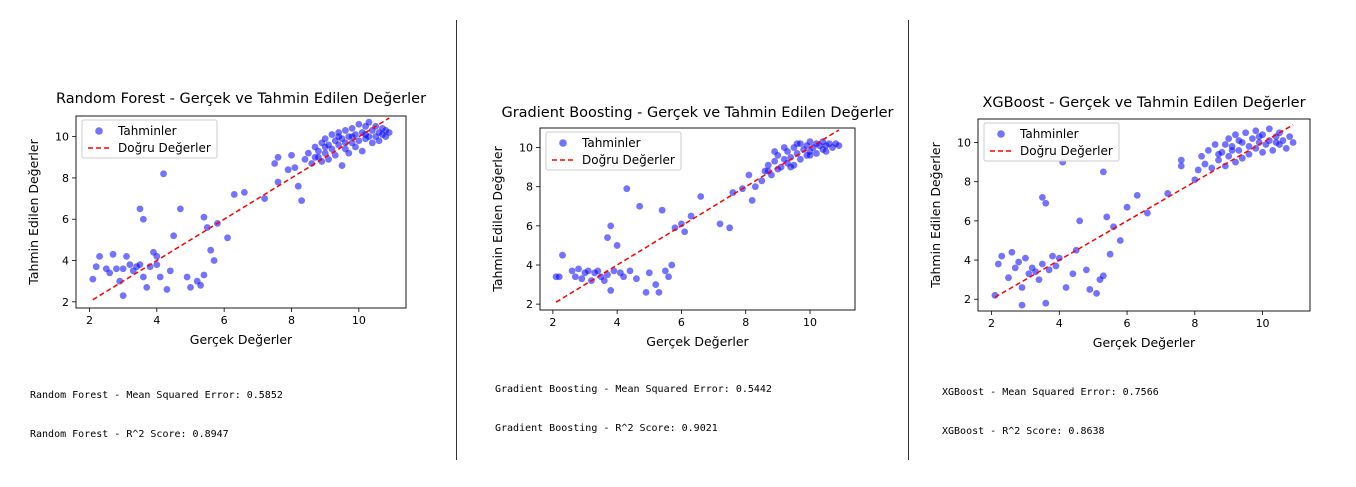 The height and width of the screenshot is (487, 1356). What do you see at coordinates (1051, 142) in the screenshot?
I see `xgboost-legend-box` at bounding box center [1051, 142].